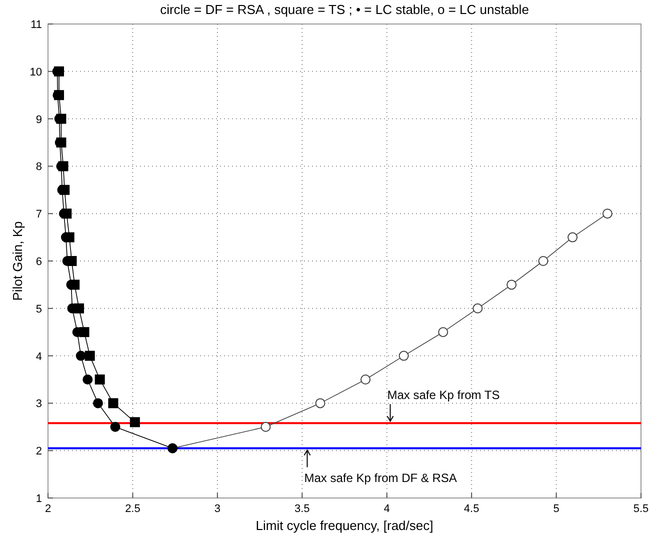  What do you see at coordinates (39, 167) in the screenshot?
I see `y-tick-label: 8` at bounding box center [39, 167].